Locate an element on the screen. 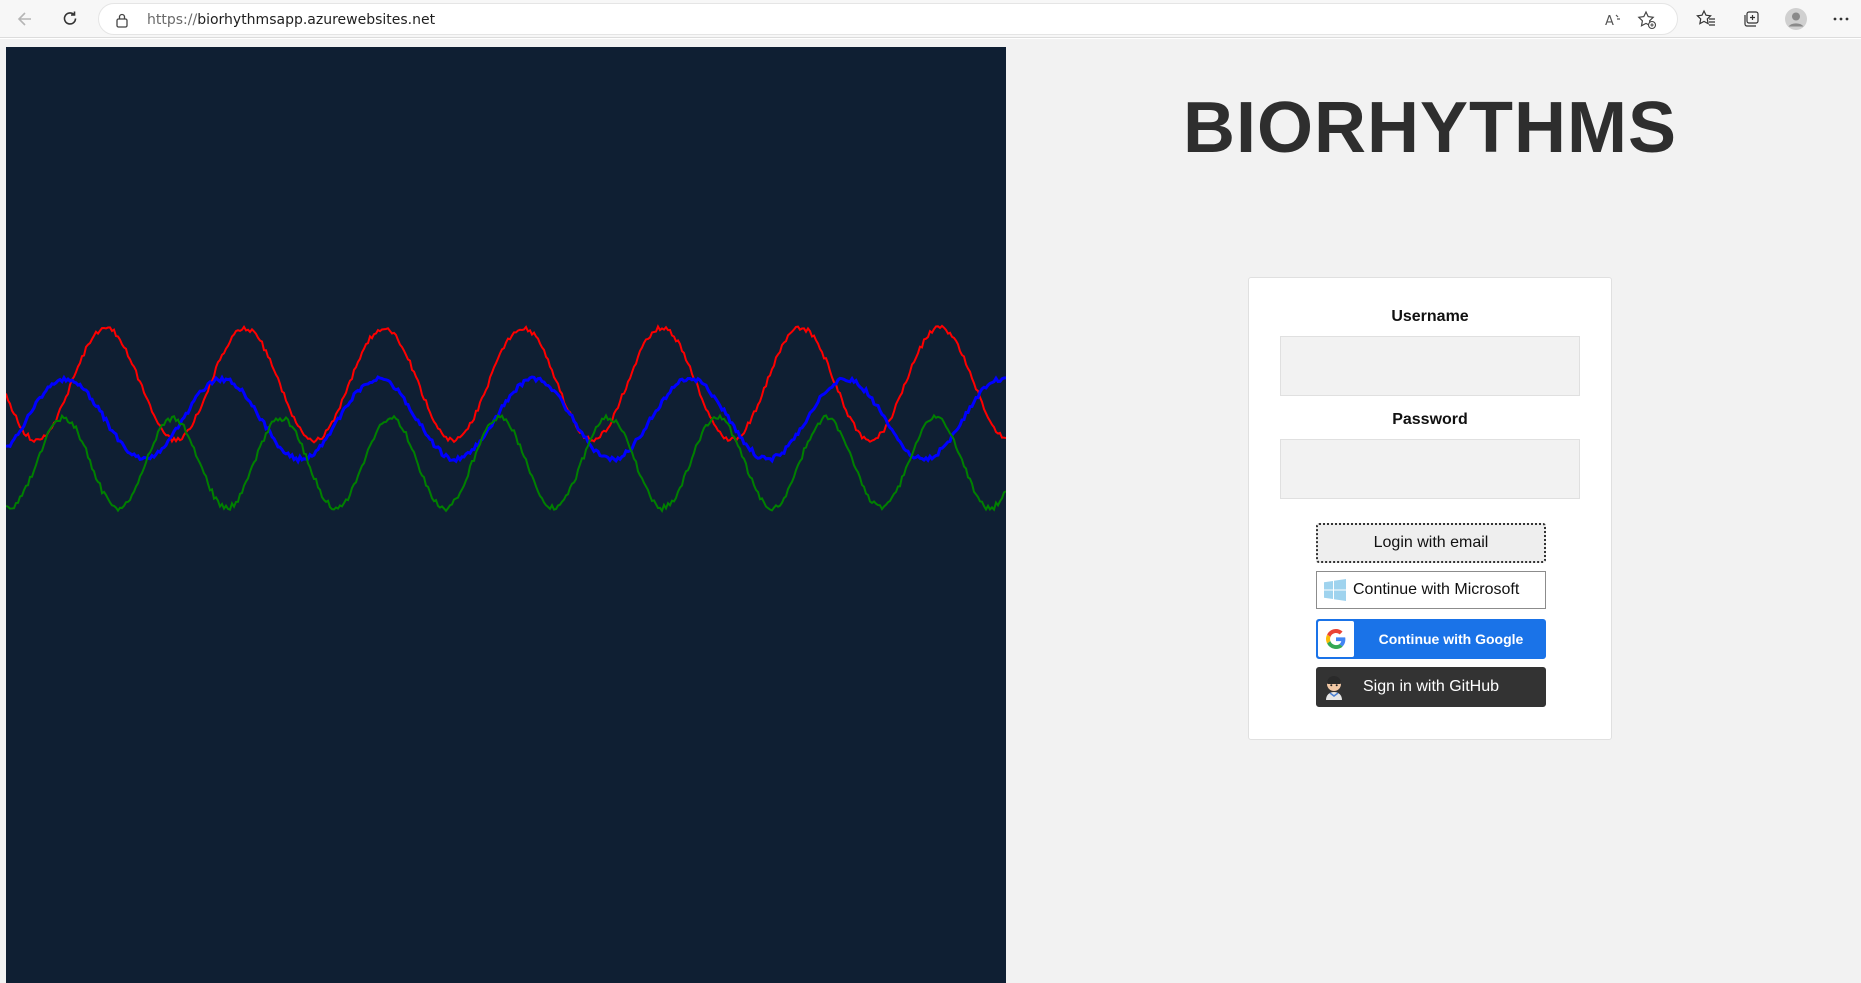  svg-text: A is located at coordinates (1609, 21).